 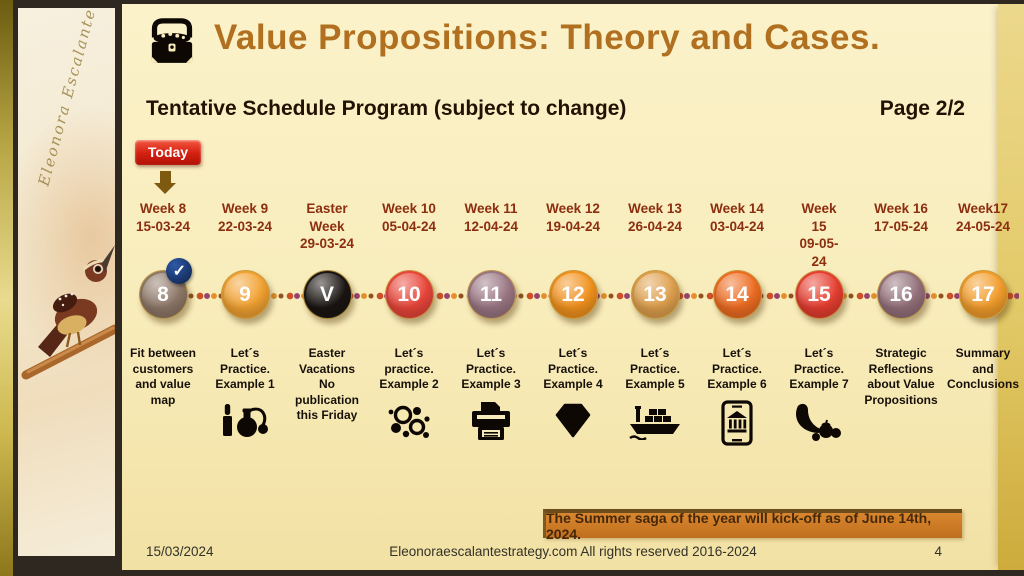 What do you see at coordinates (901, 294) in the screenshot?
I see `timeline-node-week16: 16` at bounding box center [901, 294].